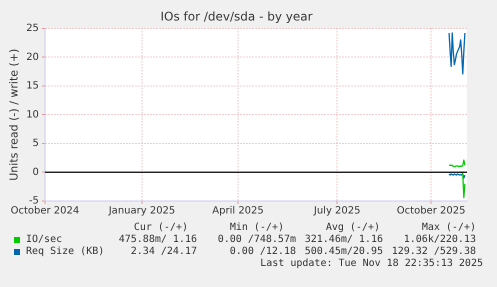 The height and width of the screenshot is (287, 497). Describe the element at coordinates (343, 240) in the screenshot. I see `text: 321.46m/ 1.16` at that location.